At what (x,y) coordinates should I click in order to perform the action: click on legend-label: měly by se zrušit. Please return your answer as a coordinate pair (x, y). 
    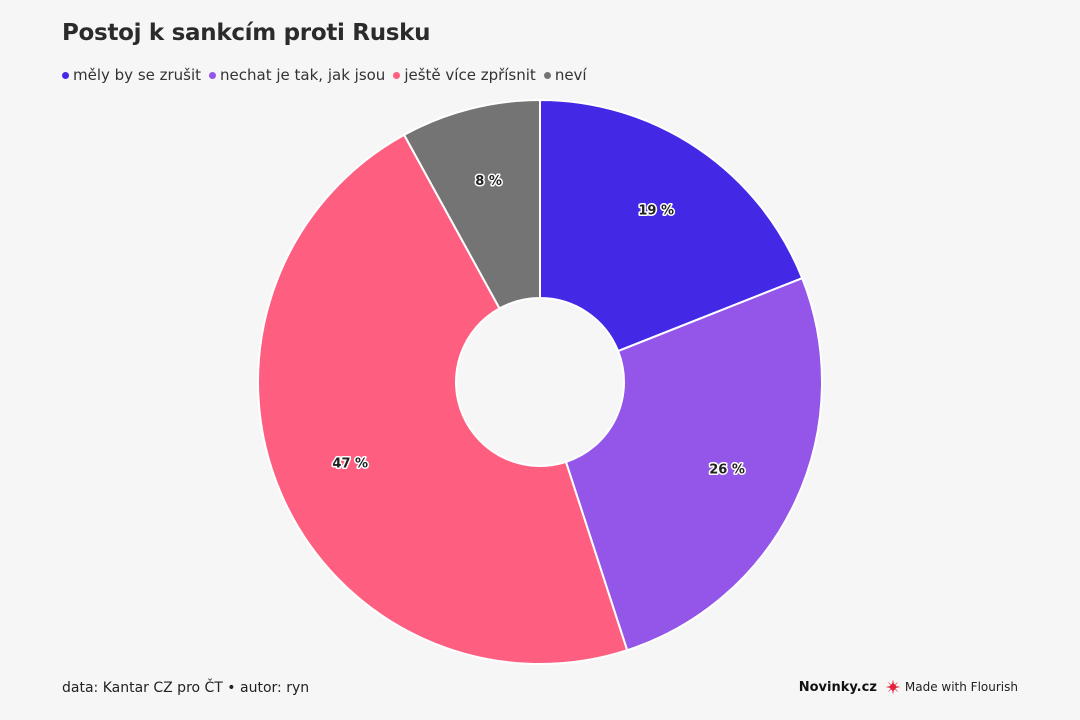
    Looking at the image, I should click on (137, 75).